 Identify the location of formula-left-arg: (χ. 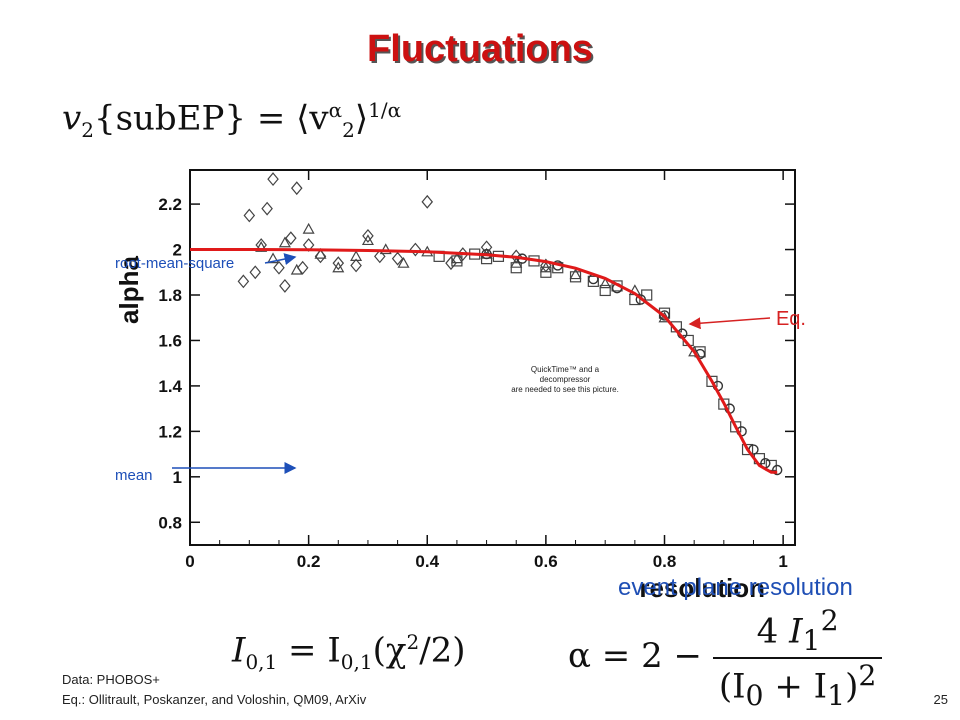
(389, 650).